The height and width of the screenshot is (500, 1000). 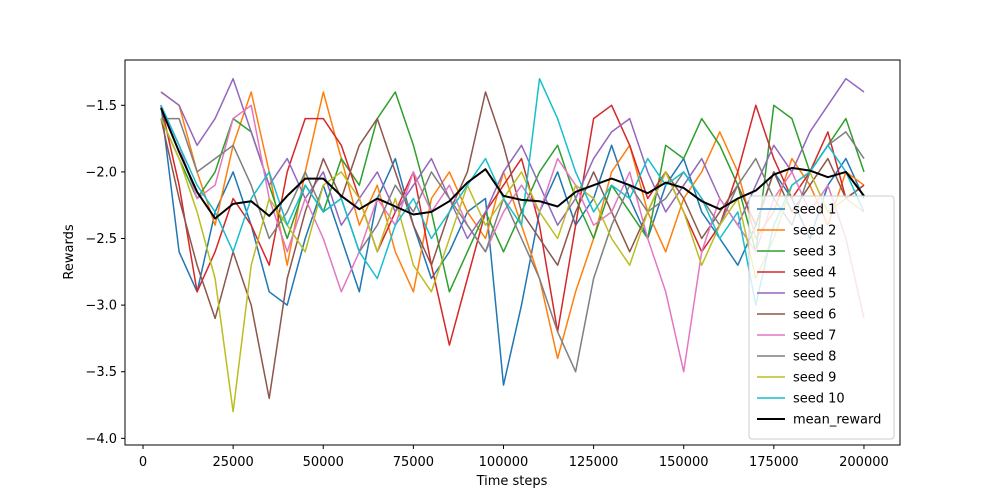 What do you see at coordinates (837, 420) in the screenshot?
I see `legend-label: mean_reward` at bounding box center [837, 420].